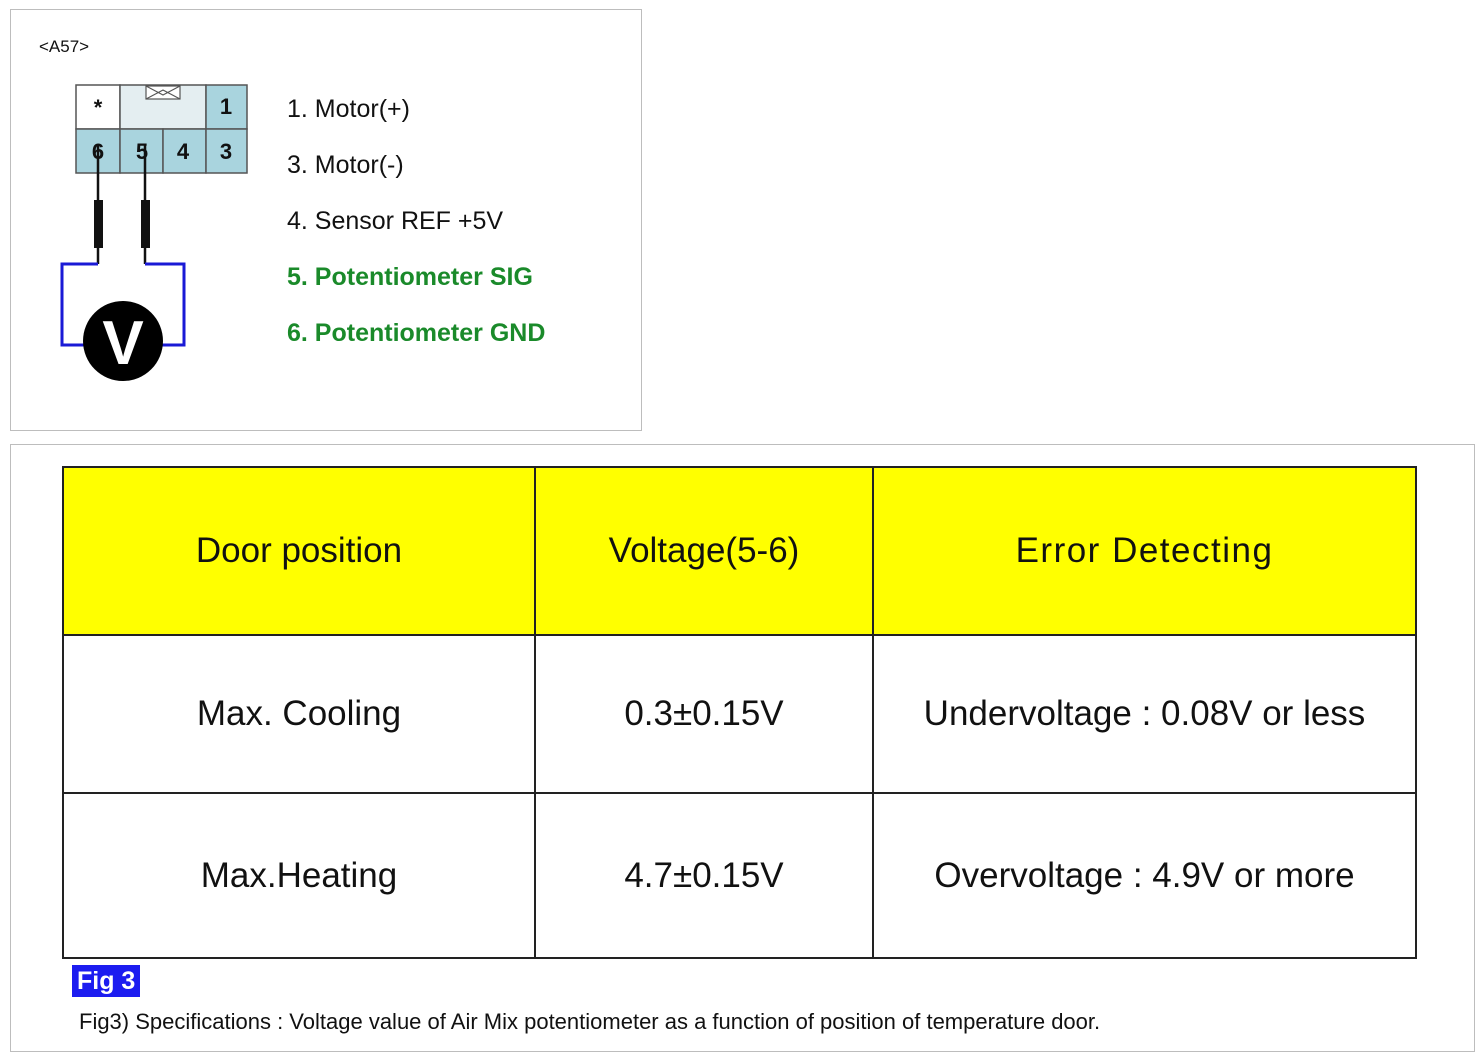  Describe the element at coordinates (299, 875) in the screenshot. I see `cell-door-position: Max.Heating` at that location.